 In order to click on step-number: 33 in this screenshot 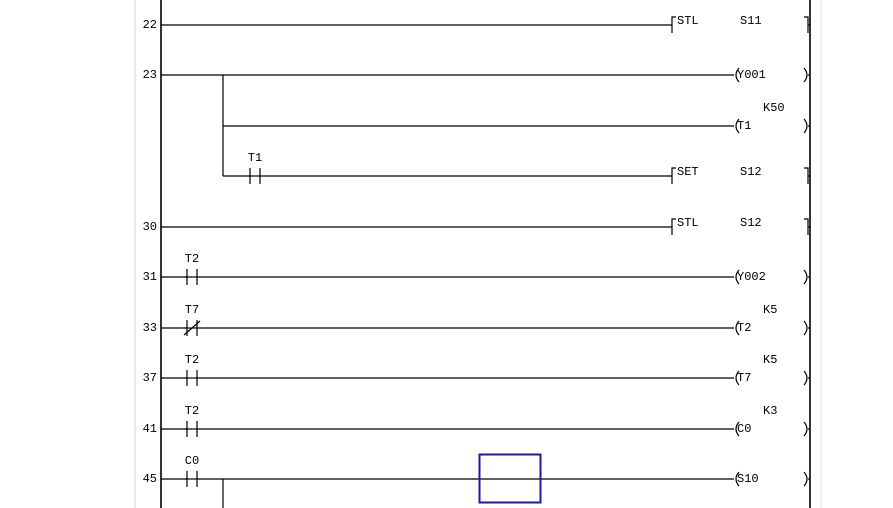, I will do `click(150, 328)`.